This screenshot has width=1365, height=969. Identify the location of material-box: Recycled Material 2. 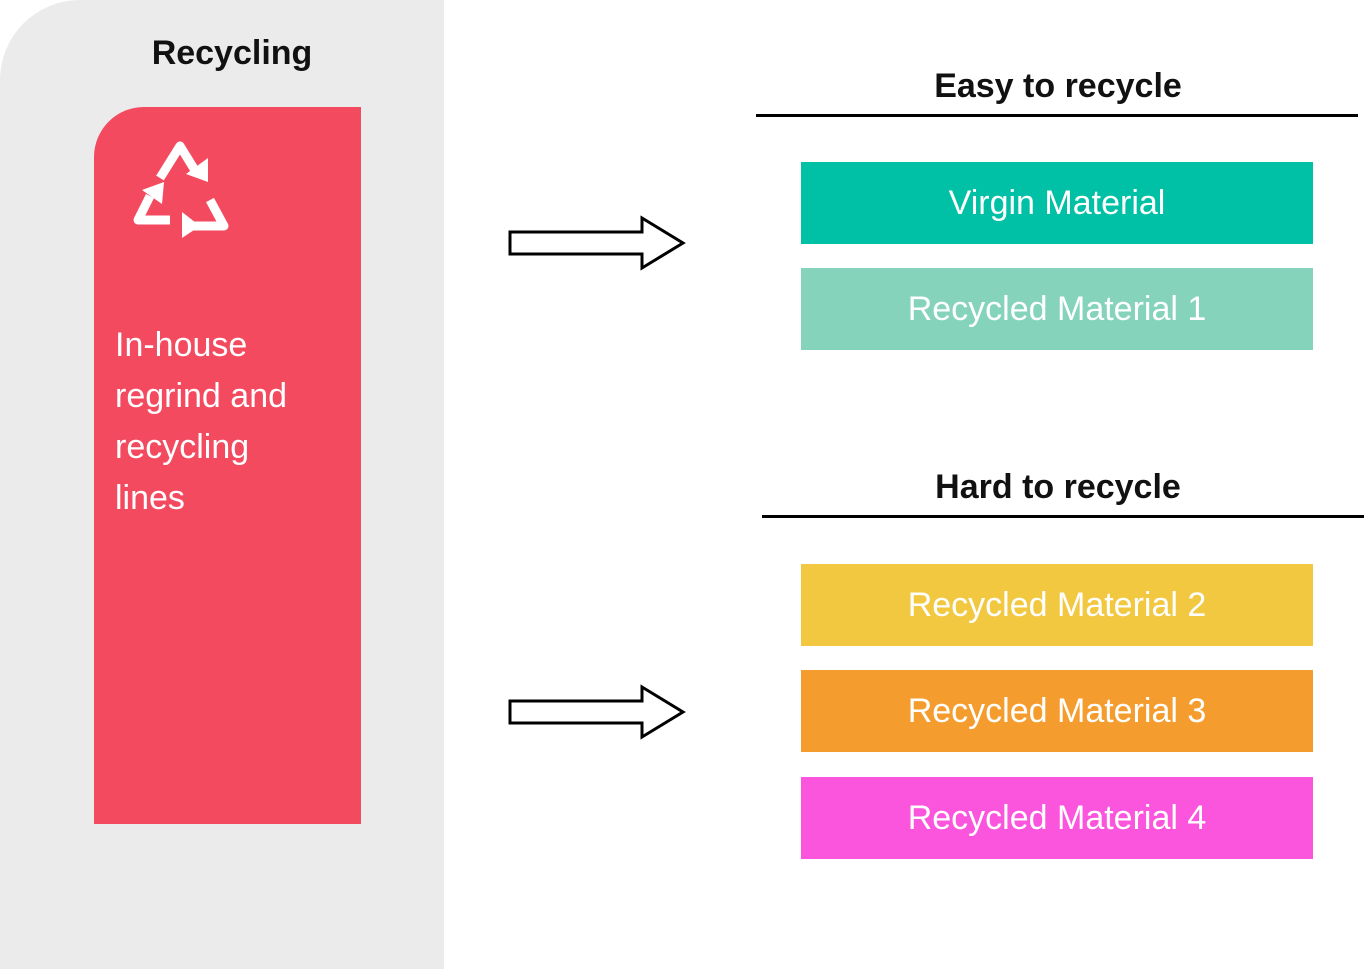
(1057, 605).